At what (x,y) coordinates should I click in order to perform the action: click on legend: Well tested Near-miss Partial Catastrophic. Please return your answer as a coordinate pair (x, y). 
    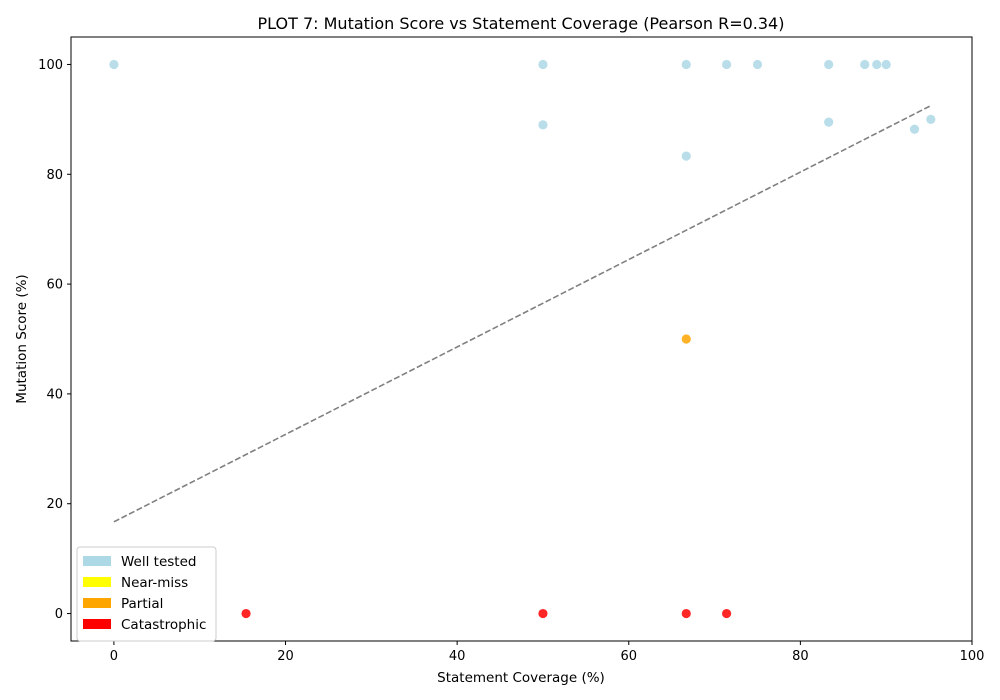
    Looking at the image, I should click on (146, 594).